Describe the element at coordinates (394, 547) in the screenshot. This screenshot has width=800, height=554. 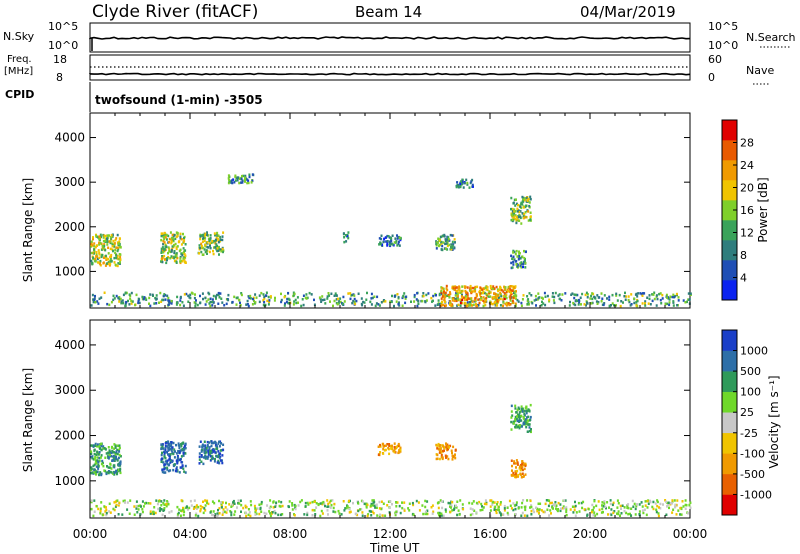
I see `time-axis-label: Time UT` at that location.